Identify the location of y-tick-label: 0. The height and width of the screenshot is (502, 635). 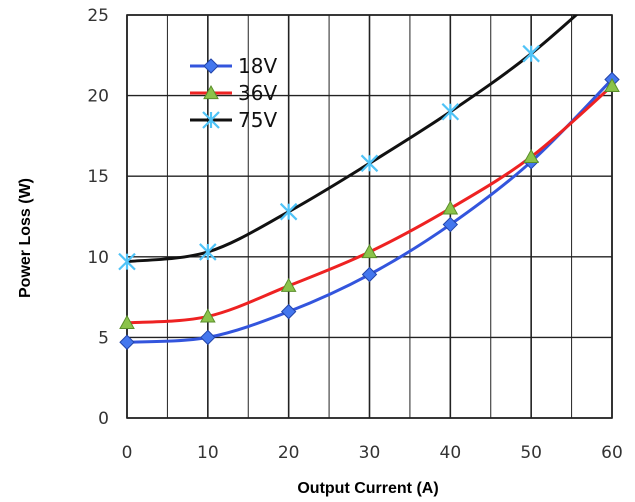
(103, 419).